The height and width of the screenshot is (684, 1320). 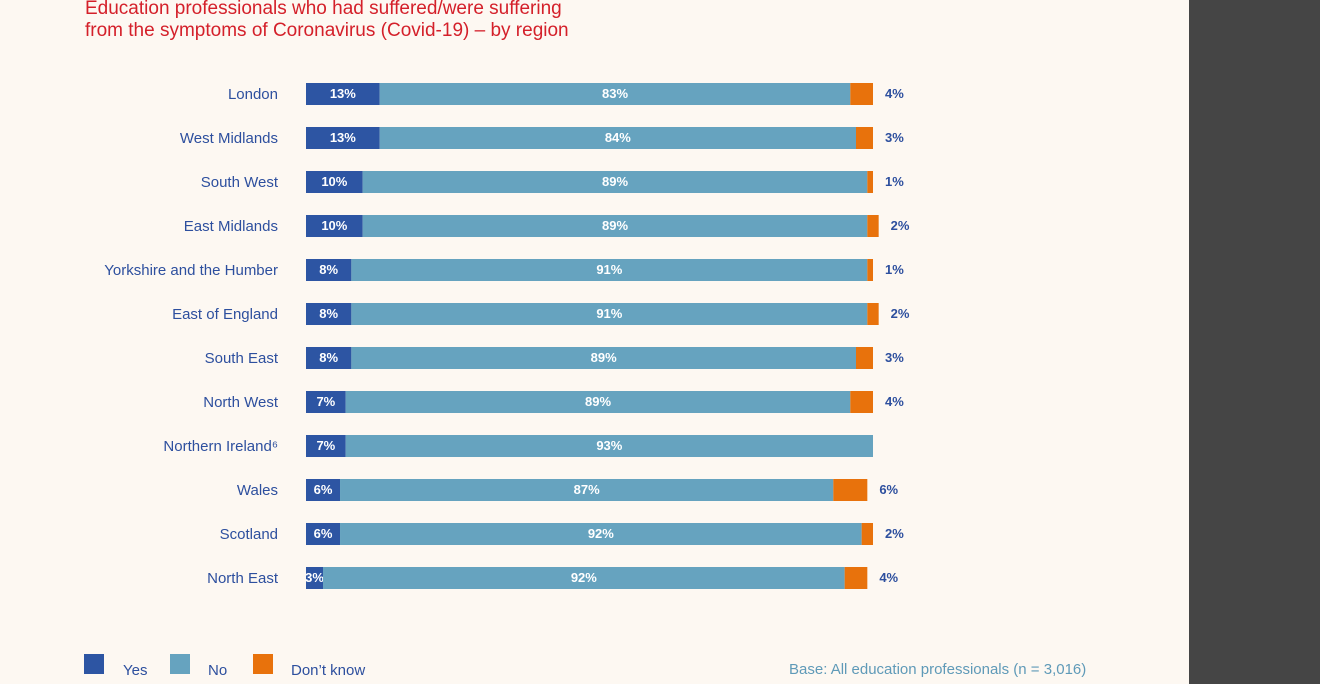 I want to click on legend-label-no: No, so click(x=218, y=670).